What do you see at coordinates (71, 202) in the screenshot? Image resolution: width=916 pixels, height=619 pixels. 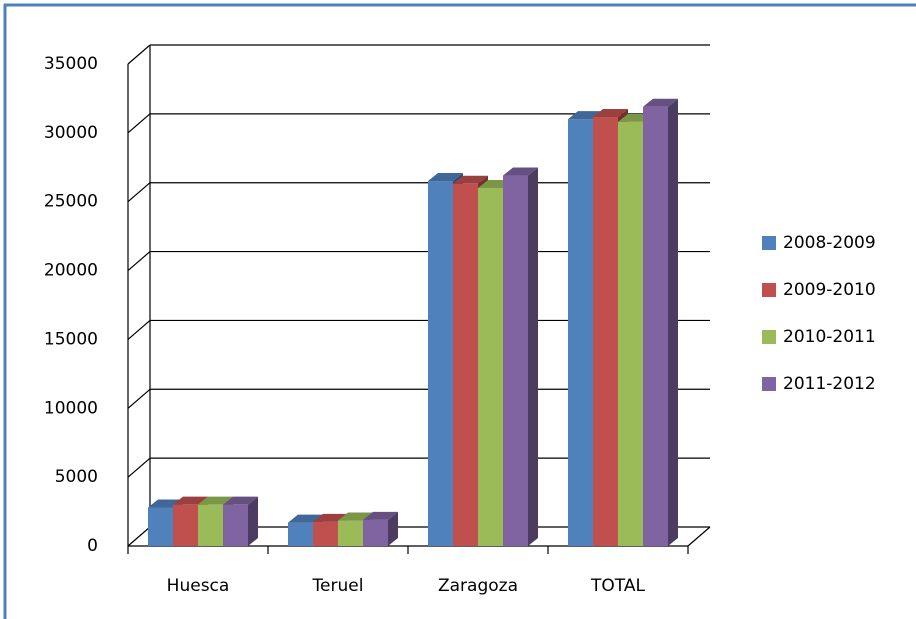 I see `y-tick-label: 25000` at bounding box center [71, 202].